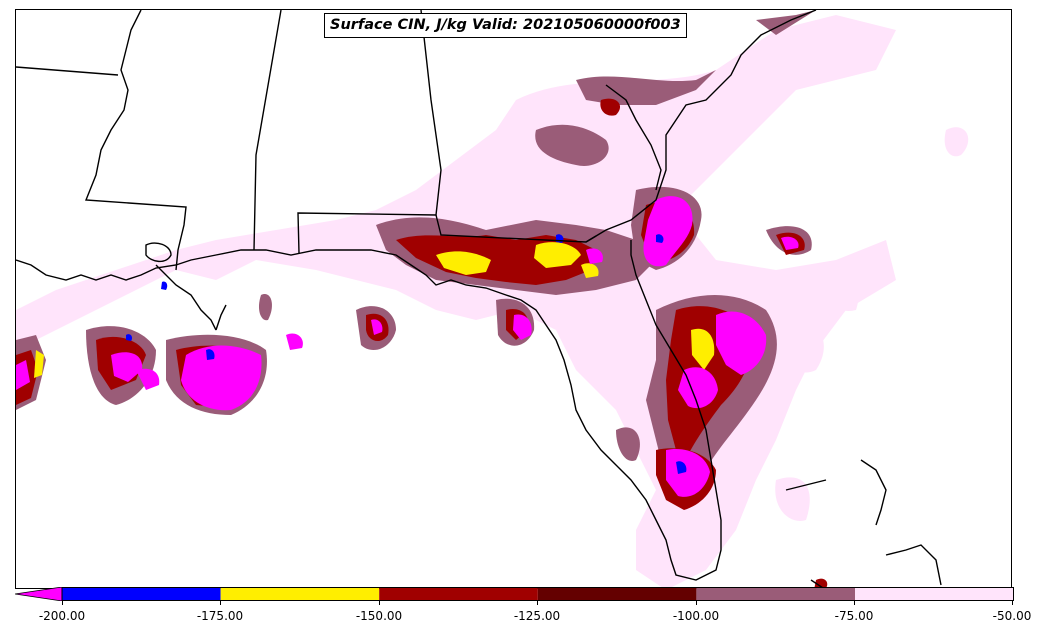 Image resolution: width=1044 pixels, height=633 pixels. Describe the element at coordinates (62, 616) in the screenshot. I see `tick-label: -200.00` at that location.